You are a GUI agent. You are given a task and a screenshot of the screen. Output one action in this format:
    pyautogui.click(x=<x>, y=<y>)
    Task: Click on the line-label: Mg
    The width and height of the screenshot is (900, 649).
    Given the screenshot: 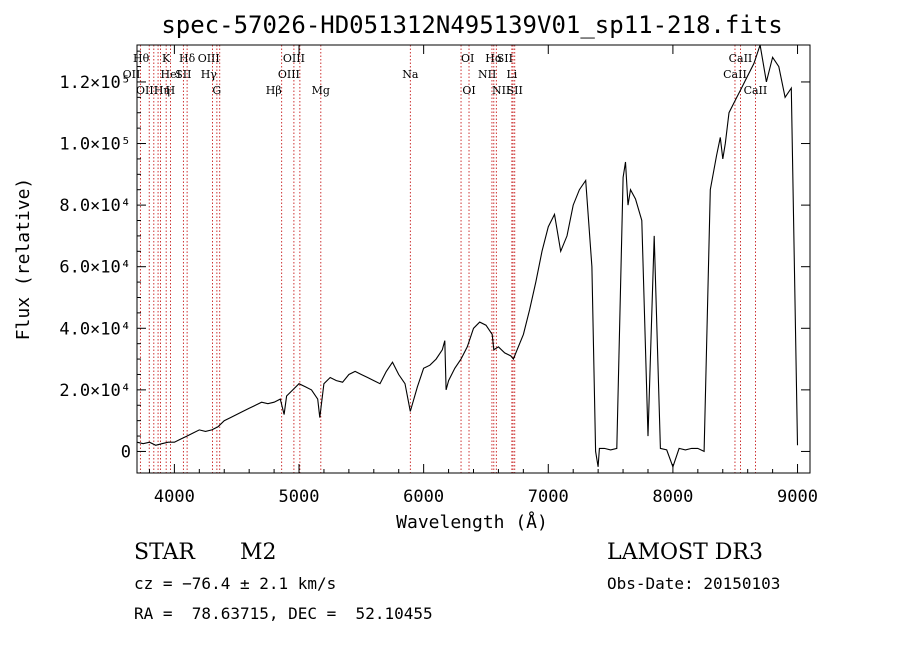 What is the action you would take?
    pyautogui.click(x=321, y=90)
    